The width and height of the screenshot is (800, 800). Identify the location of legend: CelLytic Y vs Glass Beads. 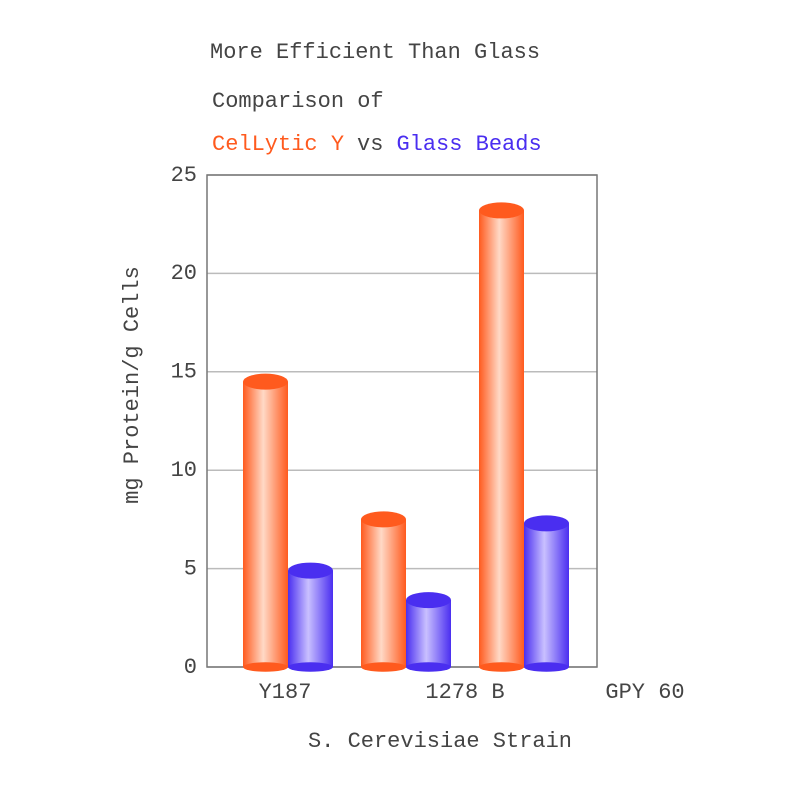
(377, 144).